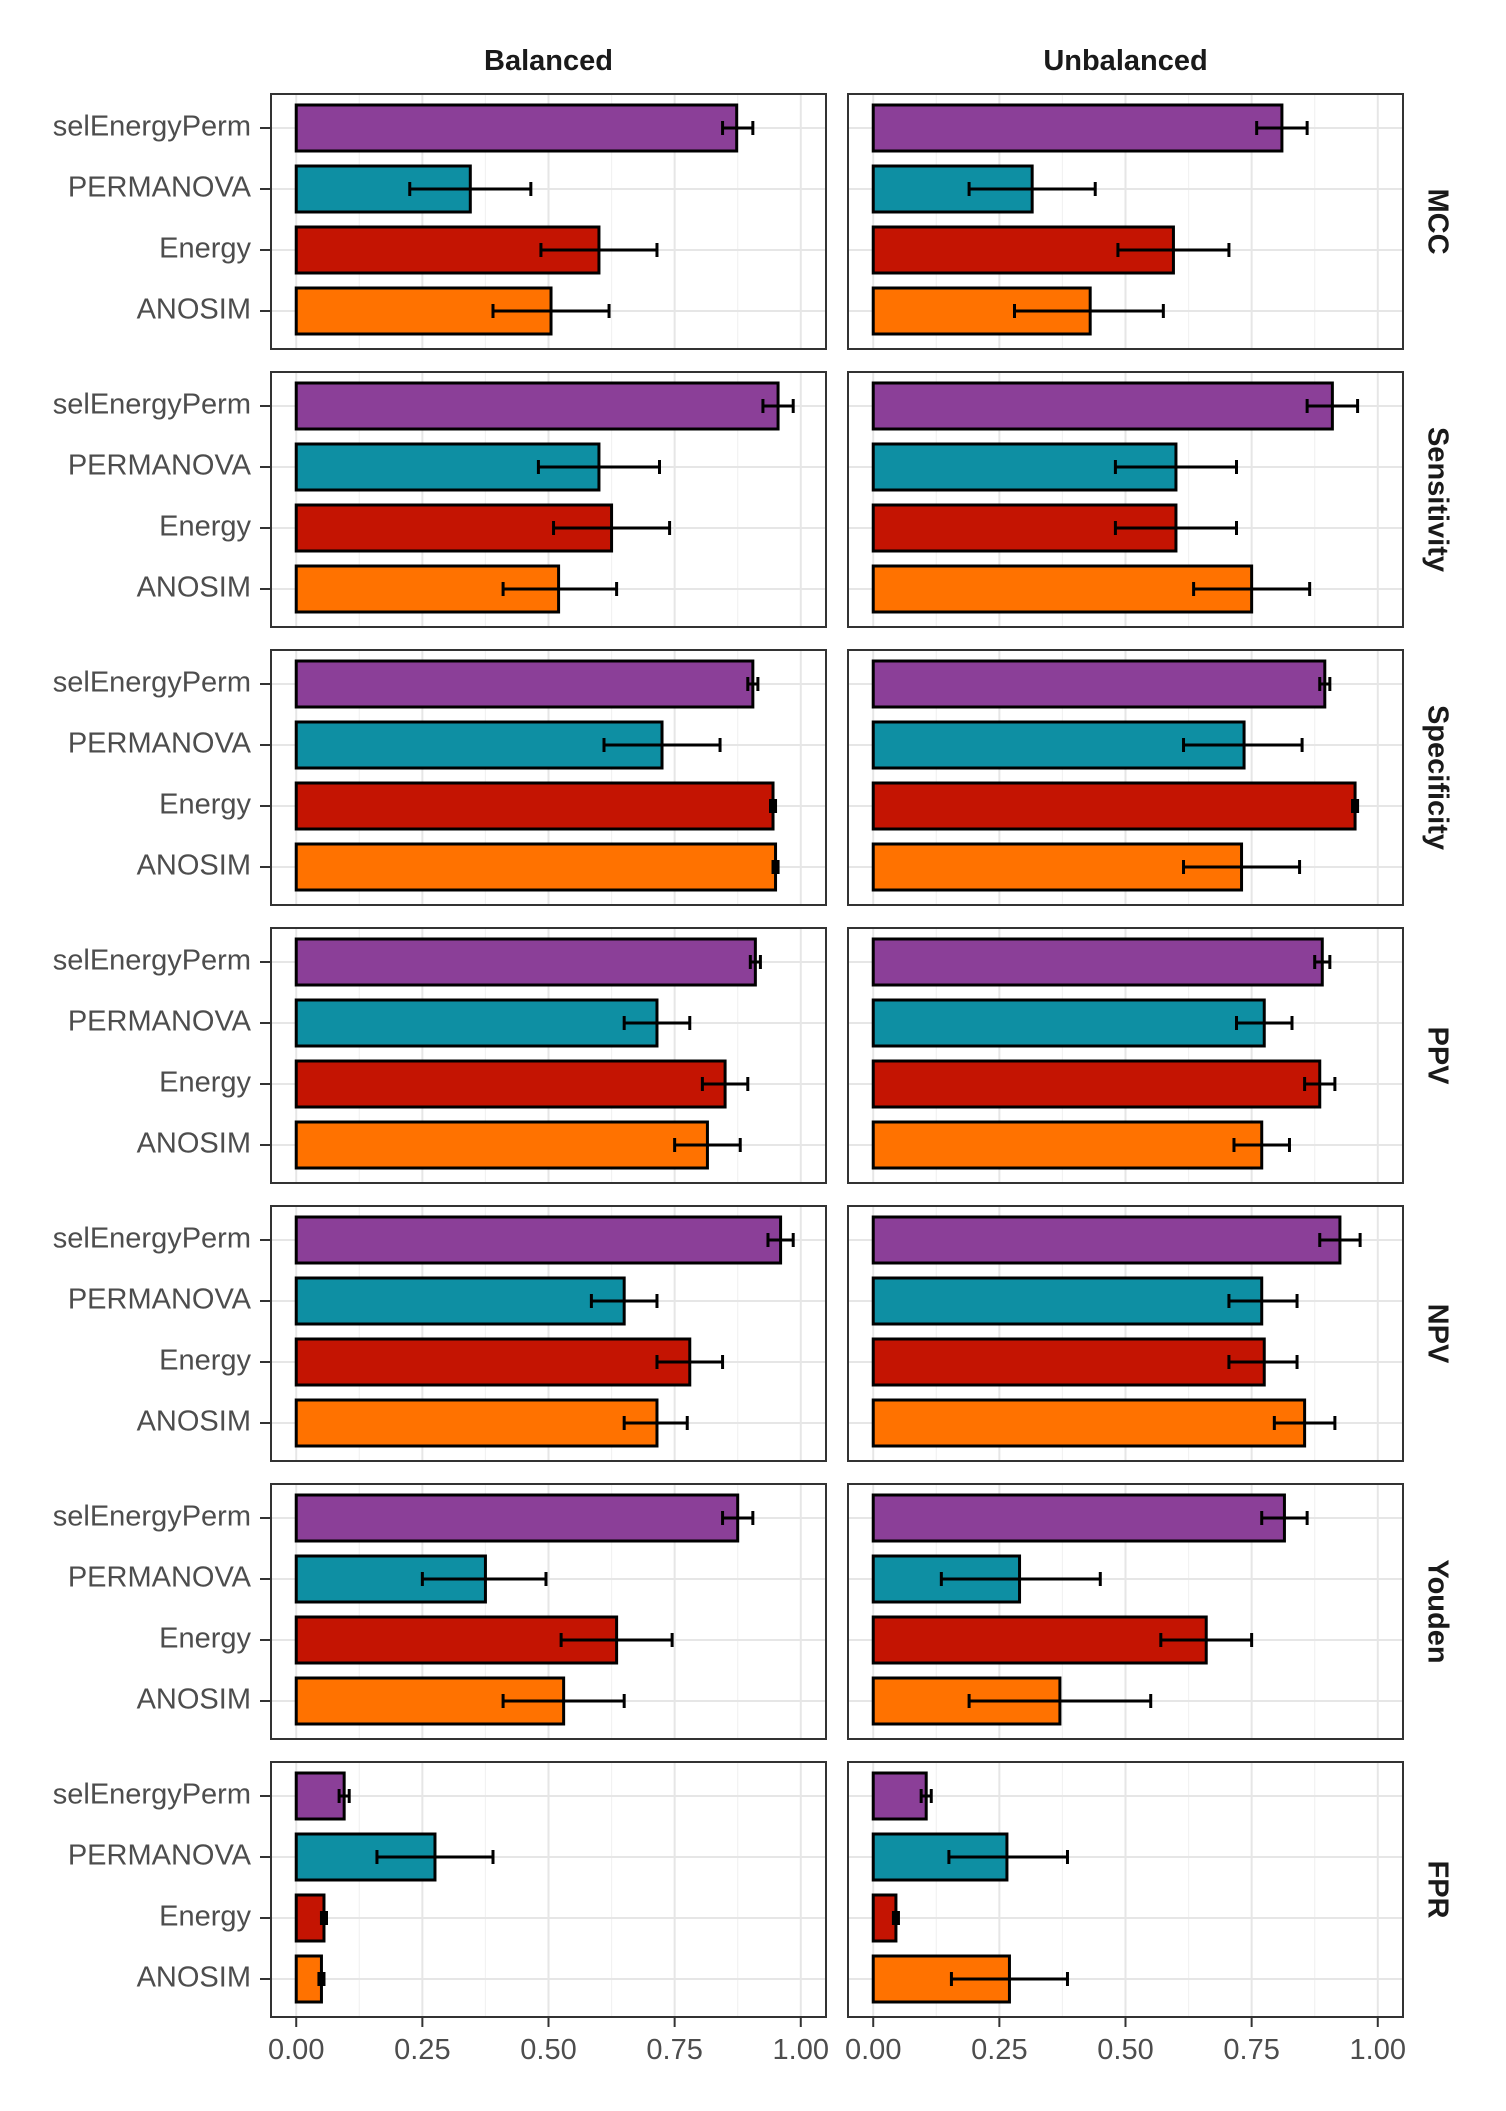  I want to click on bar-ppv-balanced-anosim, so click(501, 1145).